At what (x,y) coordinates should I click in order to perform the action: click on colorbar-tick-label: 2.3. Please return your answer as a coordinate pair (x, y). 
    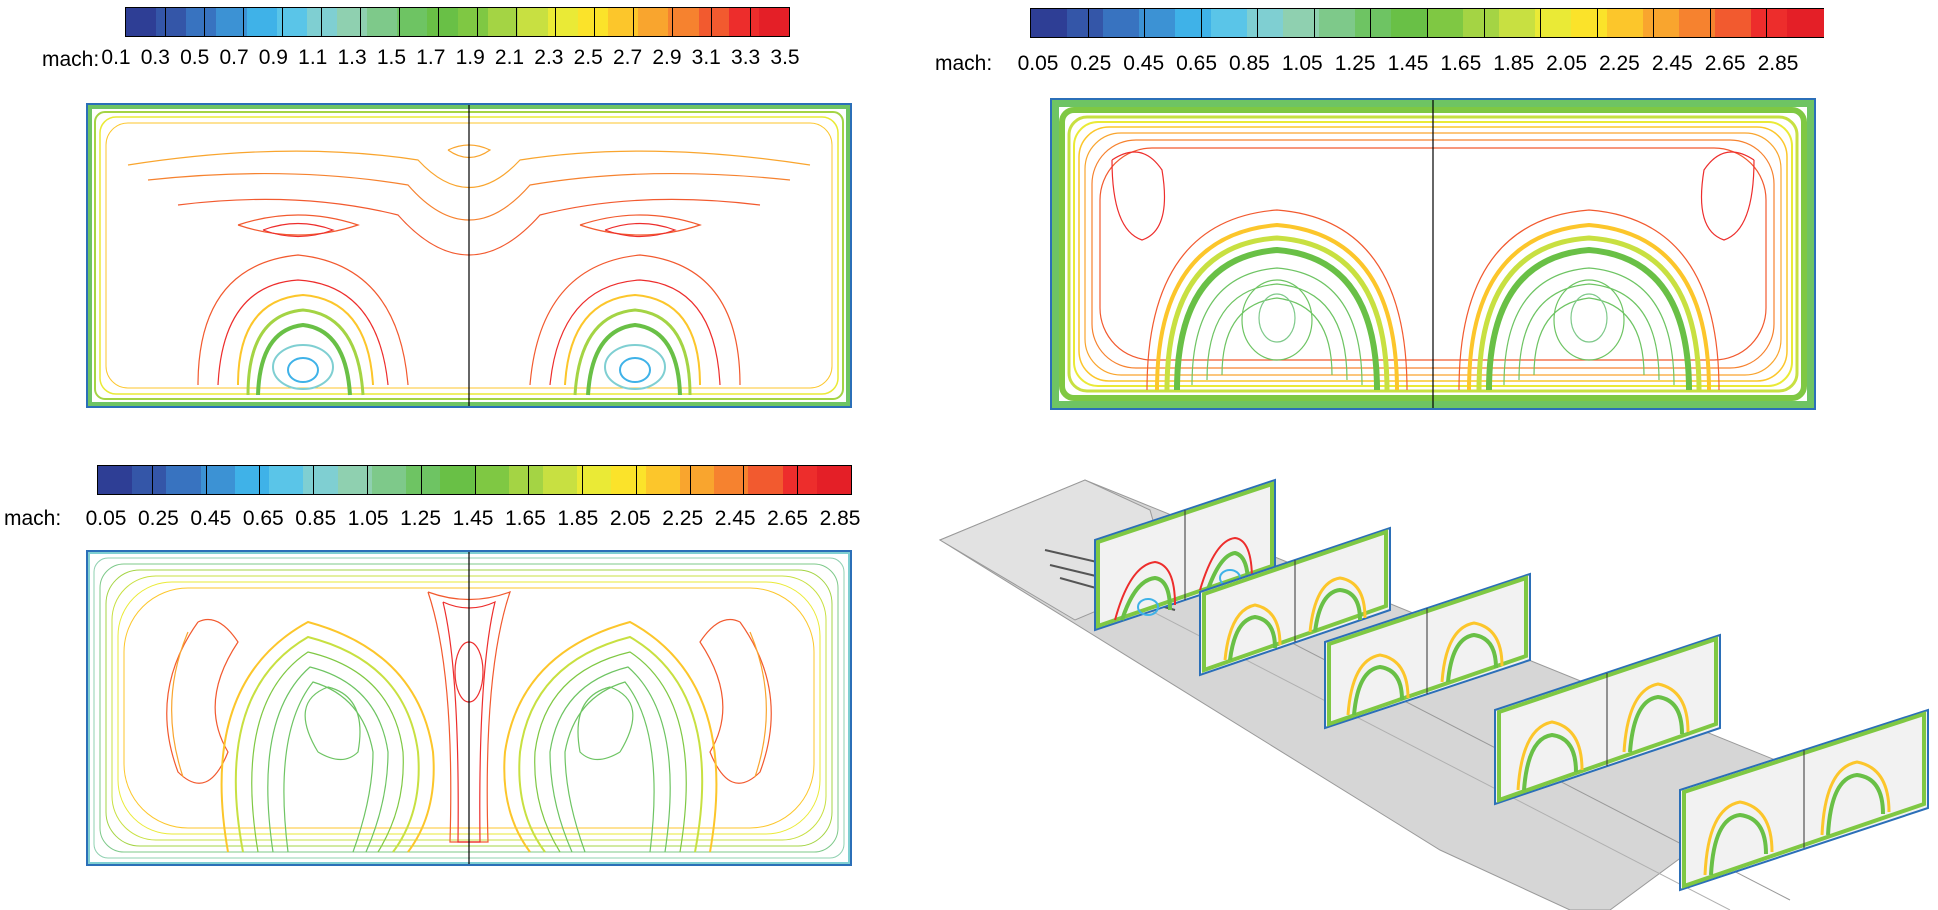
    Looking at the image, I should click on (549, 57).